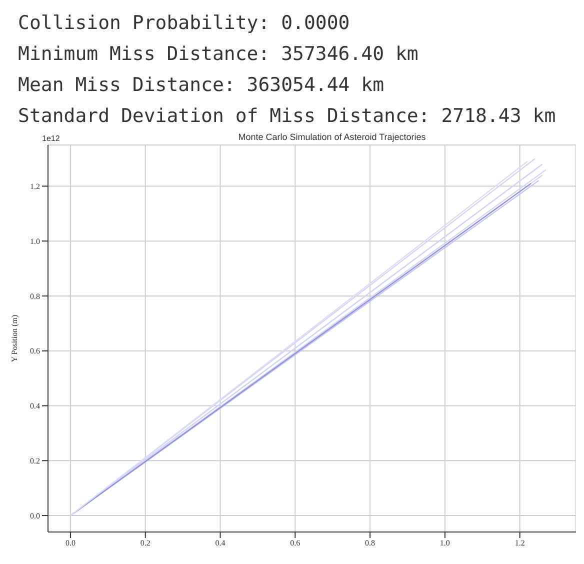 This screenshot has height=564, width=584. What do you see at coordinates (35, 515) in the screenshot?
I see `y-tick-label: 0.0` at bounding box center [35, 515].